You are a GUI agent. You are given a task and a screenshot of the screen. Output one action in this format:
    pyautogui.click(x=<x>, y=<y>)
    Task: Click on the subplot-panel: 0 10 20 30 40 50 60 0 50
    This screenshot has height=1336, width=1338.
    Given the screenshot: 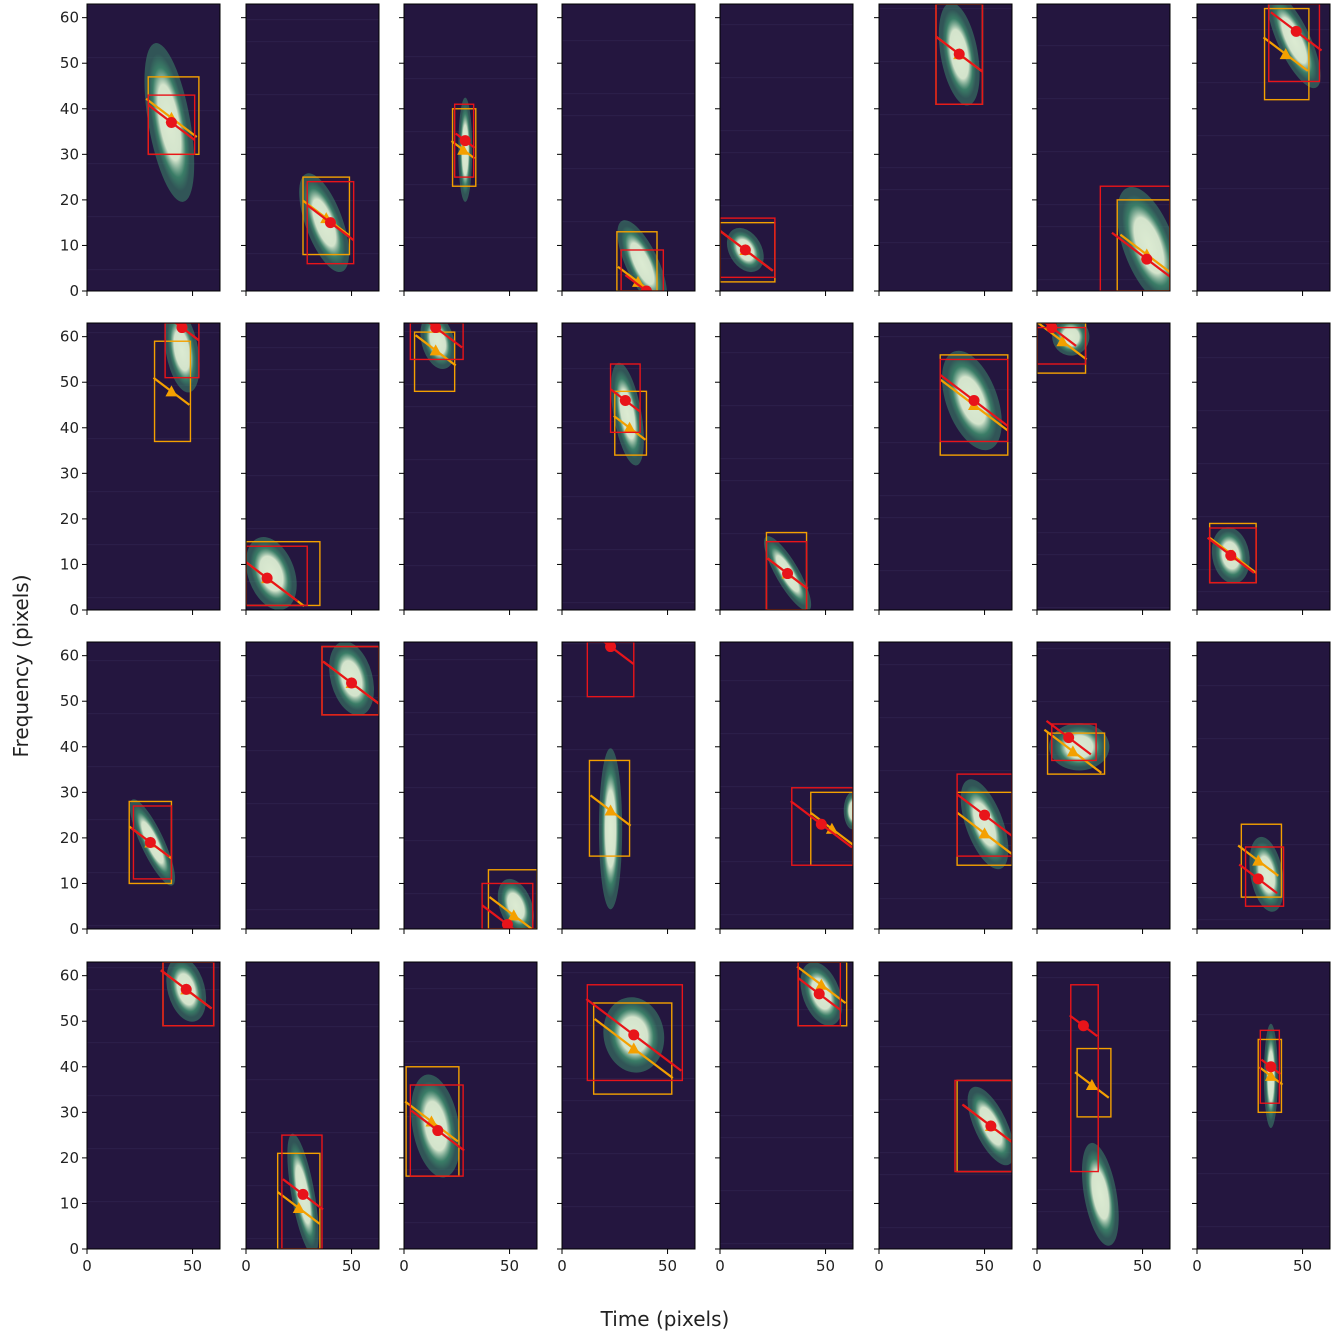 What is the action you would take?
    pyautogui.click(x=140, y=1118)
    